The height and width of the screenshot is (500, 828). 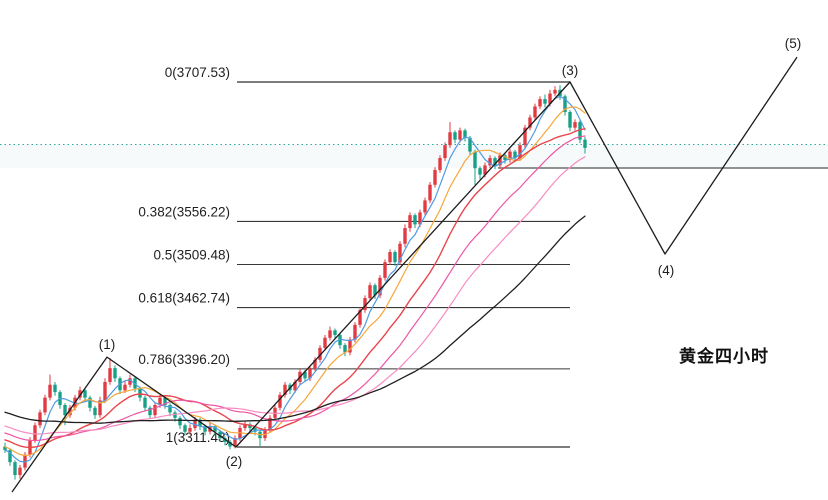 I want to click on svg-text: 0(3707.53), so click(x=197, y=72).